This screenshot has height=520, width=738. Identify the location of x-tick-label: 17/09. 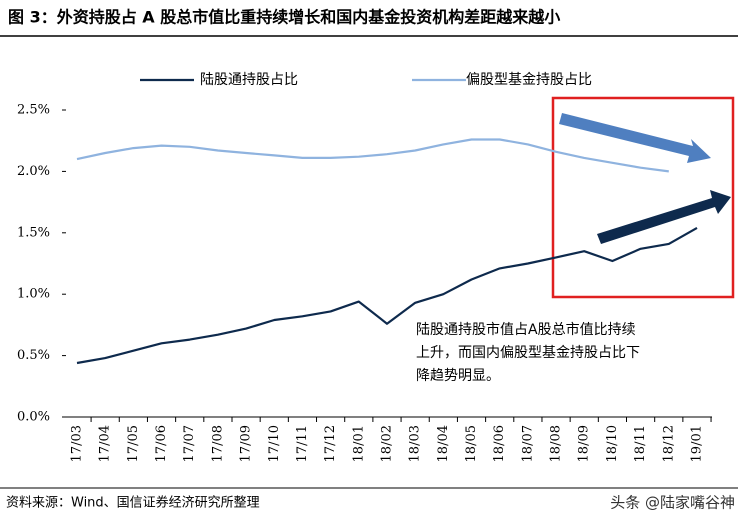
(246, 443).